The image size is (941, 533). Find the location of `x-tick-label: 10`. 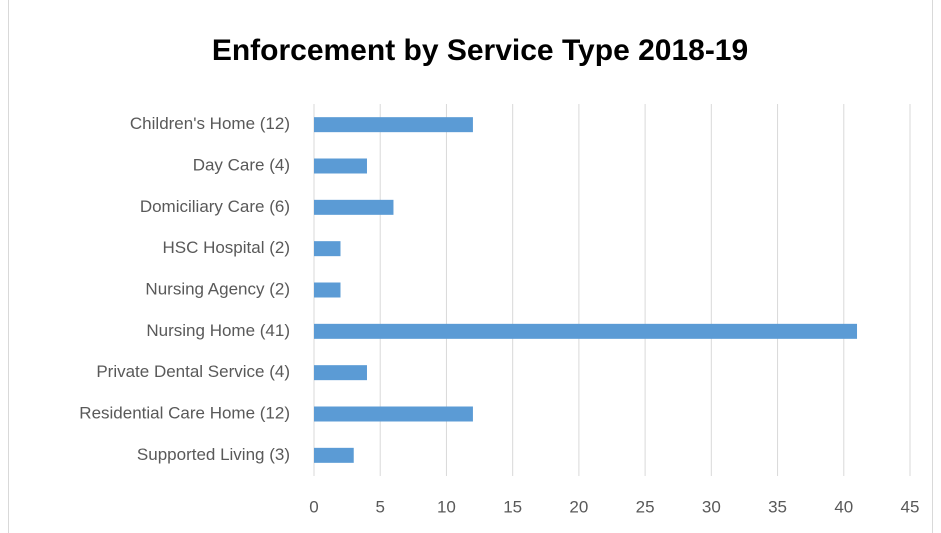

x-tick-label: 10 is located at coordinates (446, 506).